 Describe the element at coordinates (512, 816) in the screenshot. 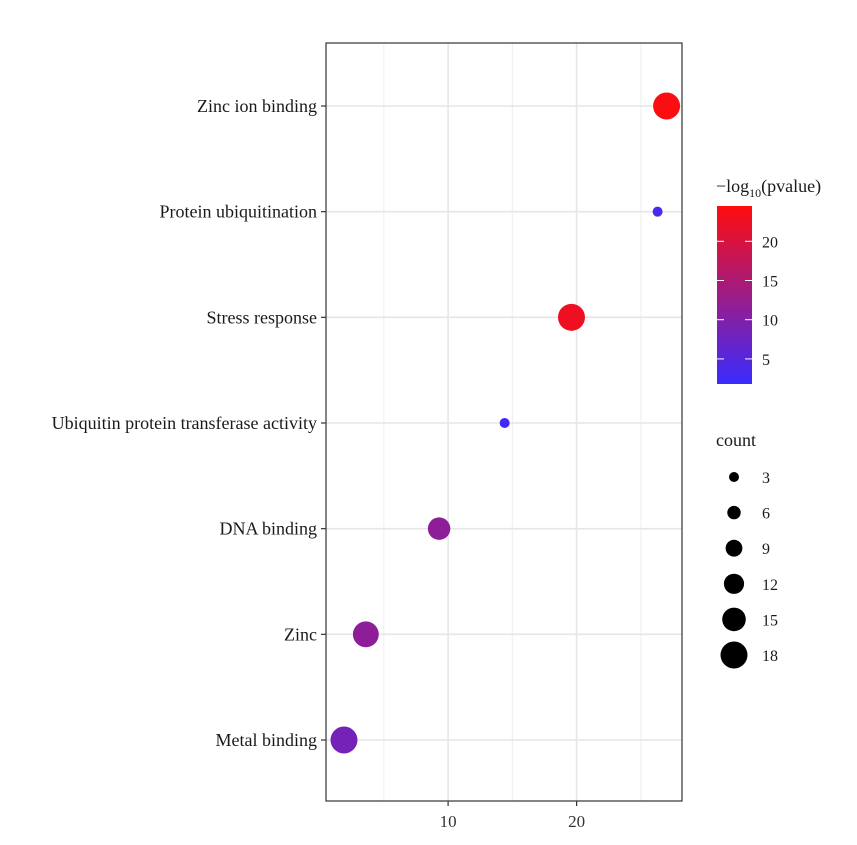

I see `x-axis: 10 20` at that location.